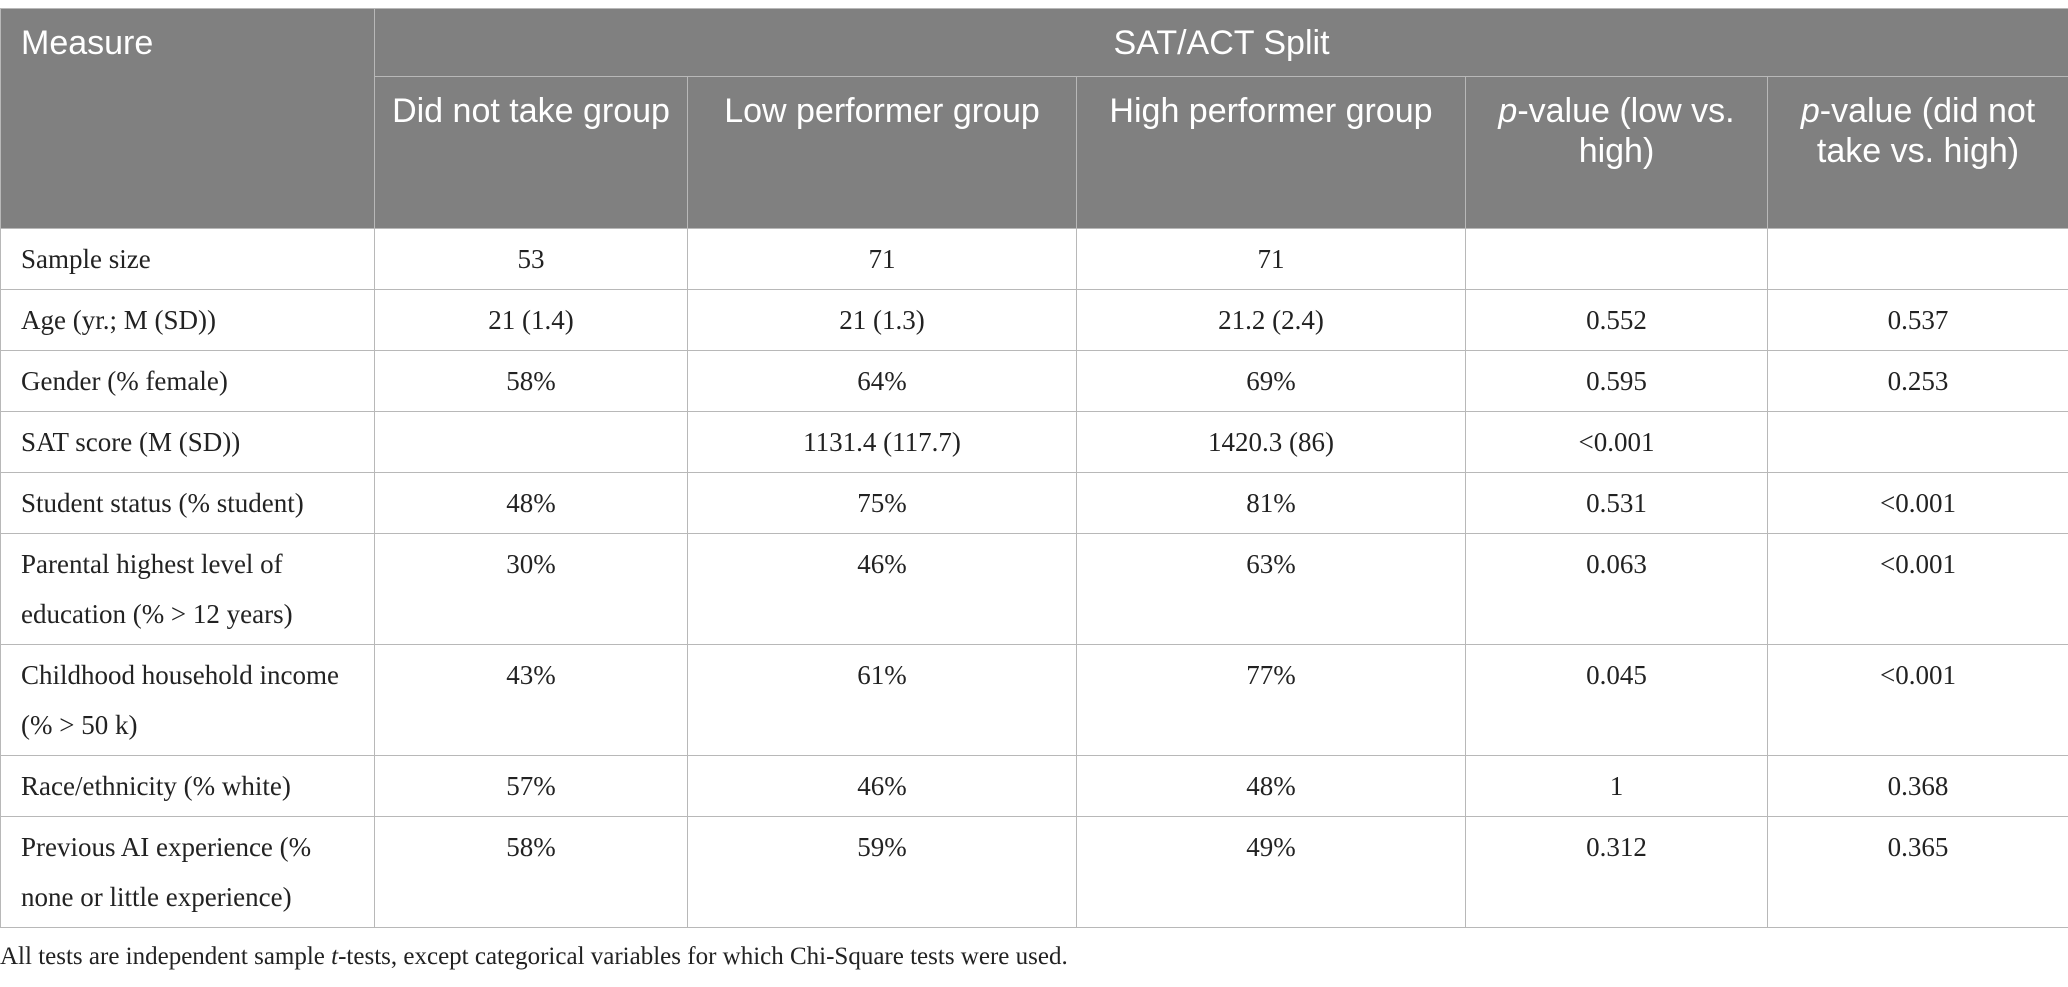  I want to click on header-measure: Measure, so click(187, 118).